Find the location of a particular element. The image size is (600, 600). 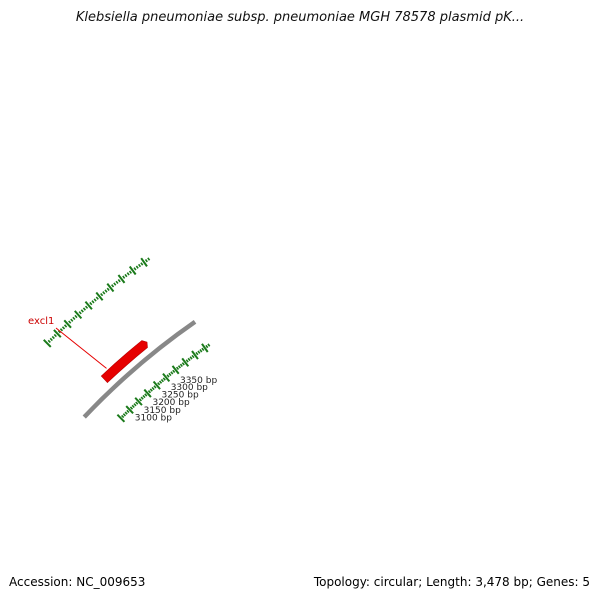

tick-label: 3300 bp is located at coordinates (189, 388).